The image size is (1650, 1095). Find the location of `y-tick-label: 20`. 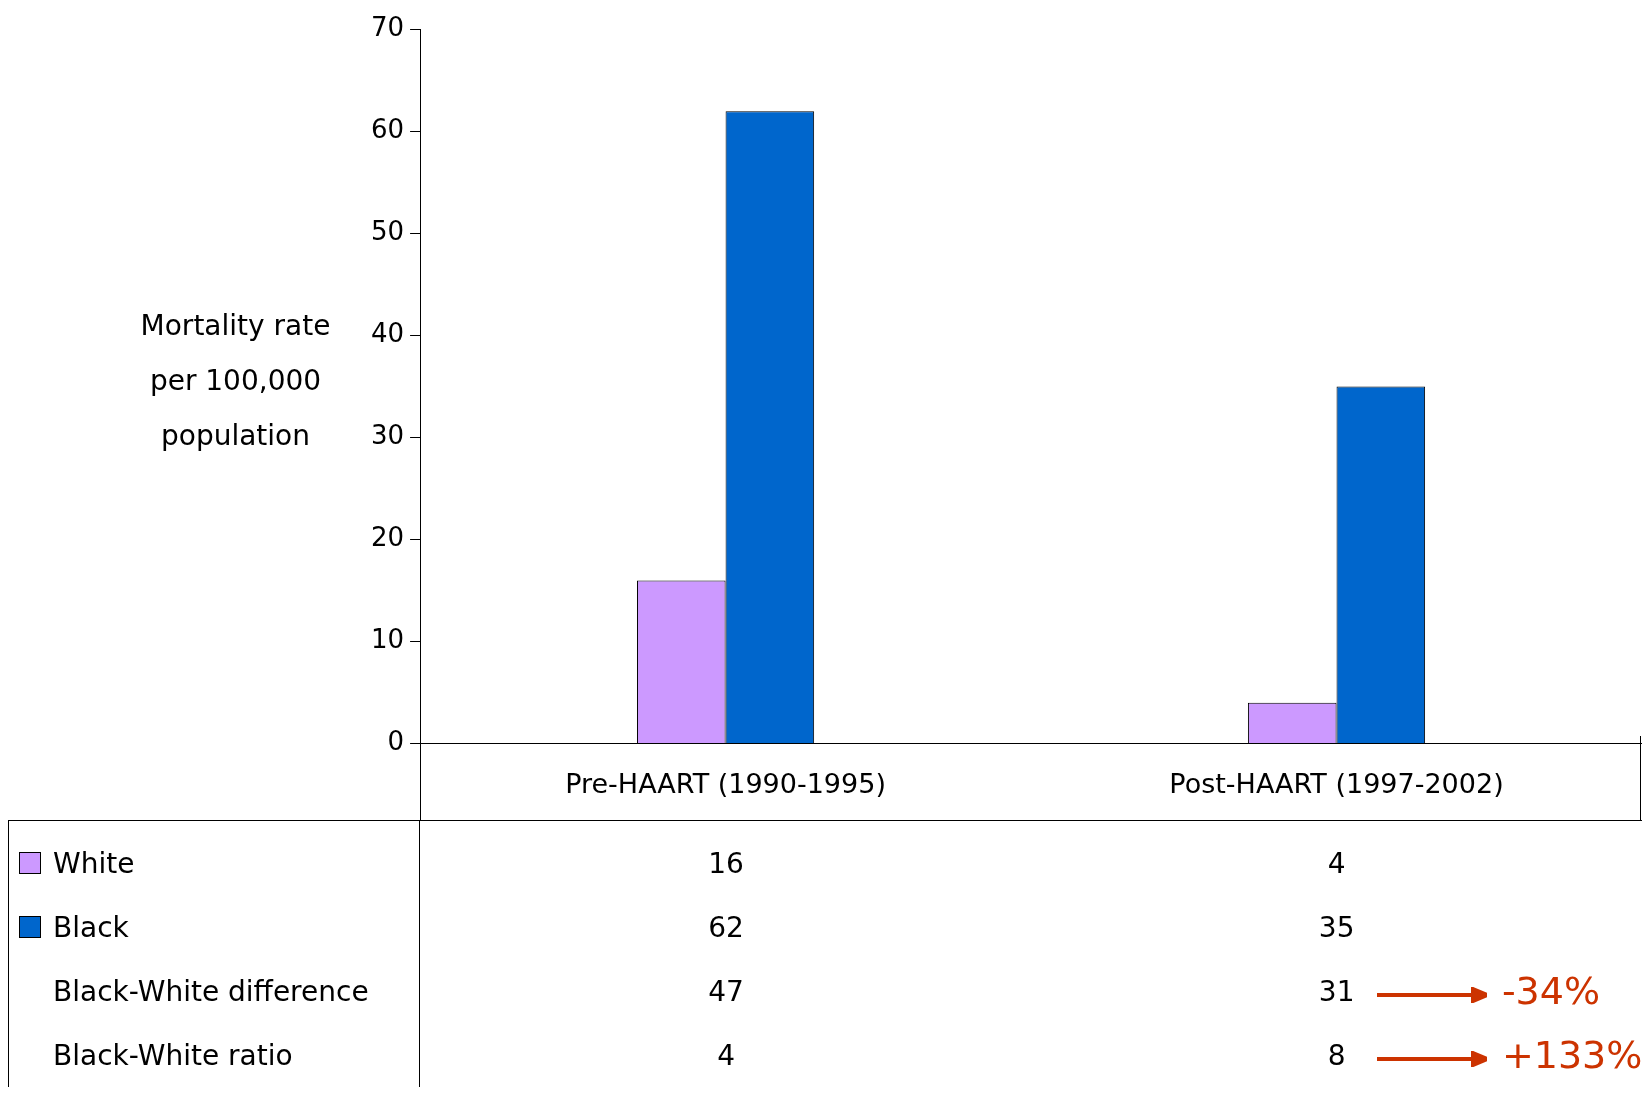

y-tick-label: 20 is located at coordinates (387, 537).